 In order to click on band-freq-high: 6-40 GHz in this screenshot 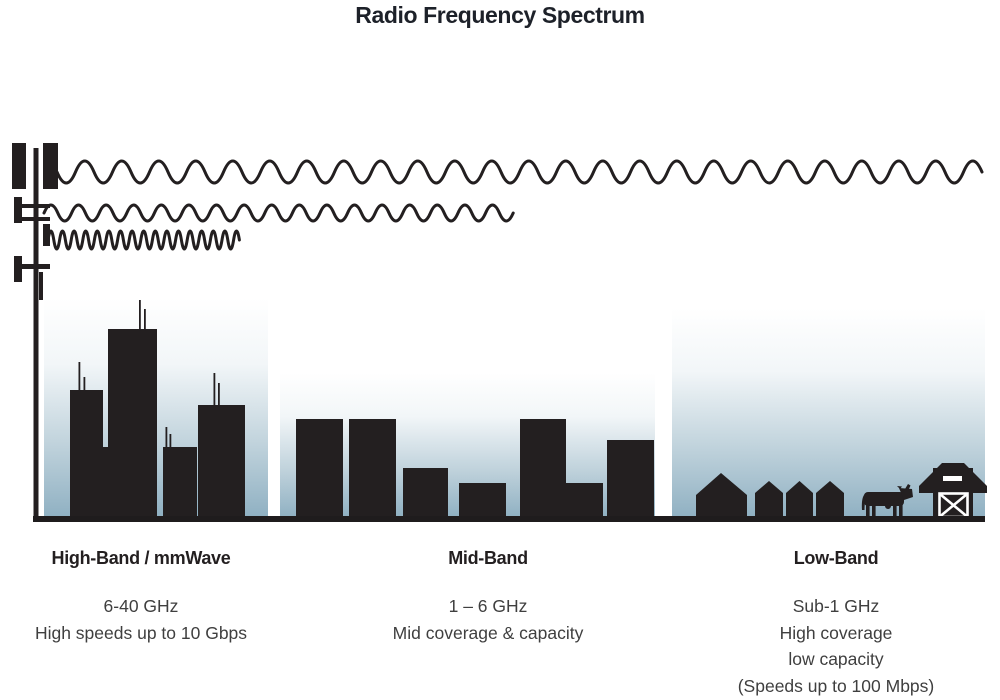, I will do `click(141, 606)`.